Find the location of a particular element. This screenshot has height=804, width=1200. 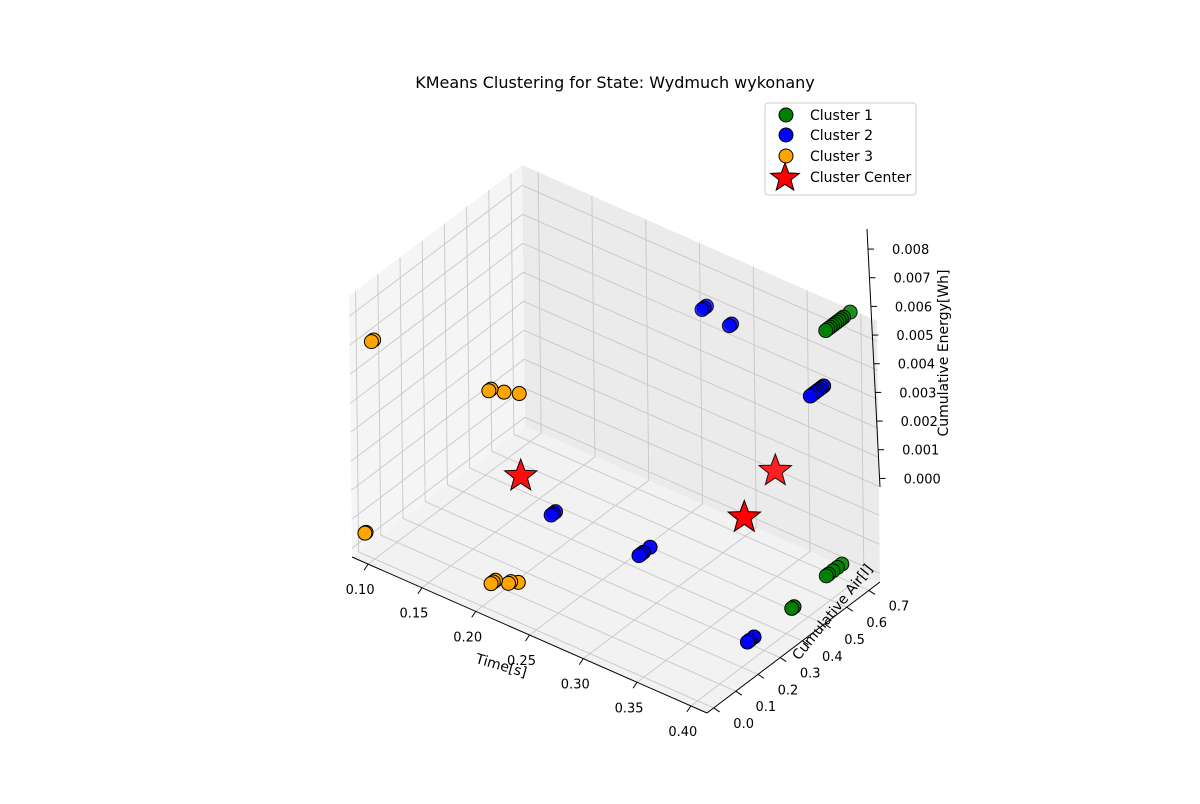

y-tick-label: 0.7 is located at coordinates (899, 606).